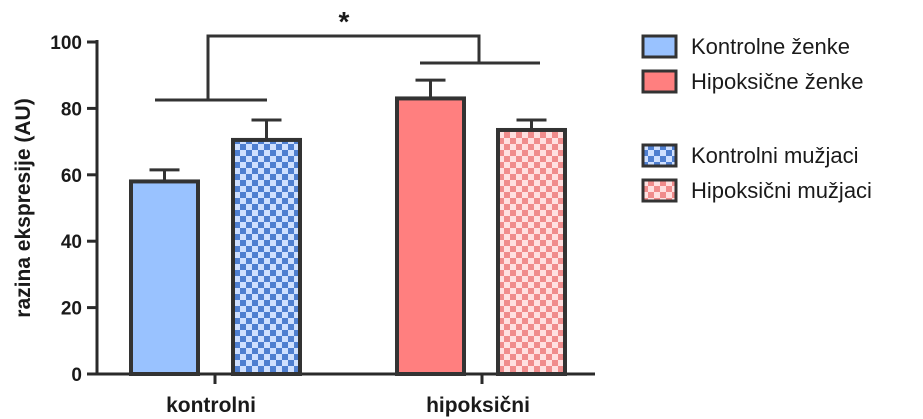 This screenshot has width=923, height=419. What do you see at coordinates (211, 405) in the screenshot?
I see `x-tick-label: kontrolni` at bounding box center [211, 405].